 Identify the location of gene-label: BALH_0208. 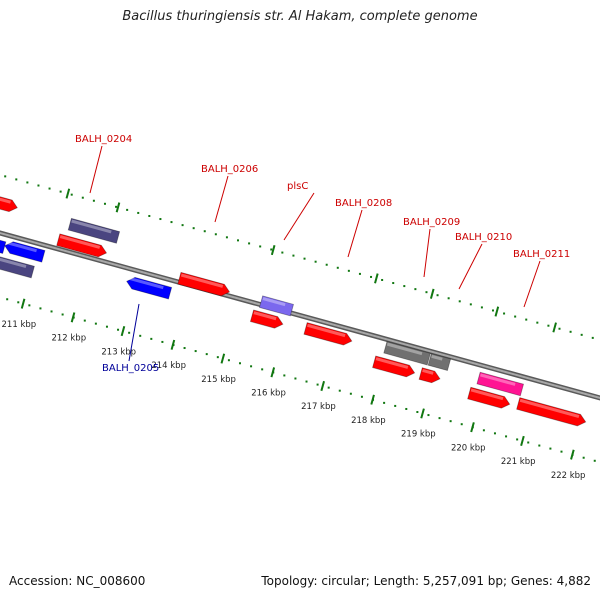
(363, 203).